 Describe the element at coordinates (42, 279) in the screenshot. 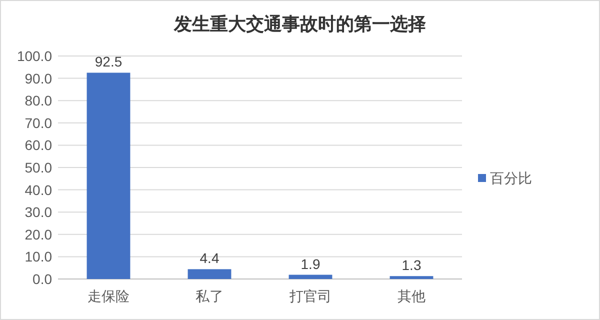

I see `y-tick-label: 0.0` at that location.